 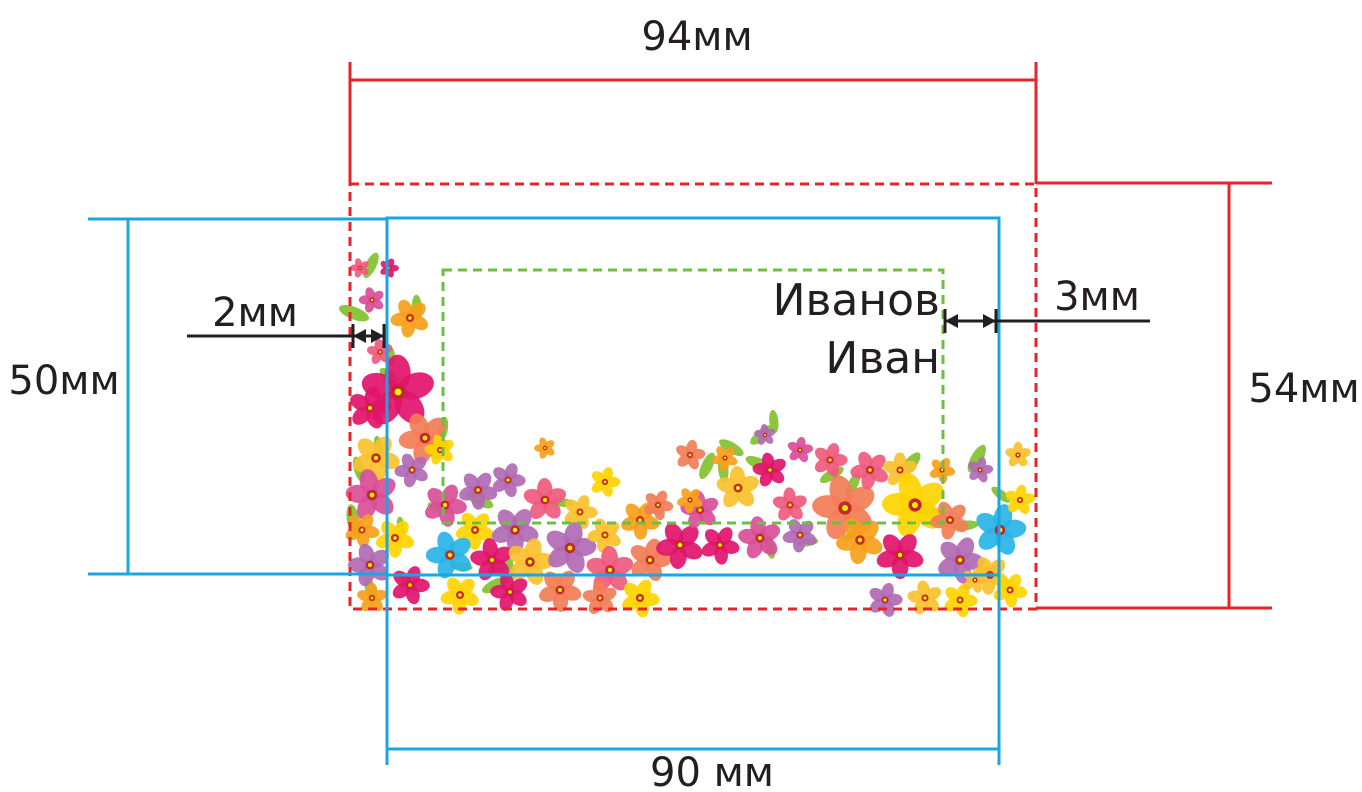 What do you see at coordinates (255, 313) in the screenshot?
I see `bleed-margin-label: 2мм` at bounding box center [255, 313].